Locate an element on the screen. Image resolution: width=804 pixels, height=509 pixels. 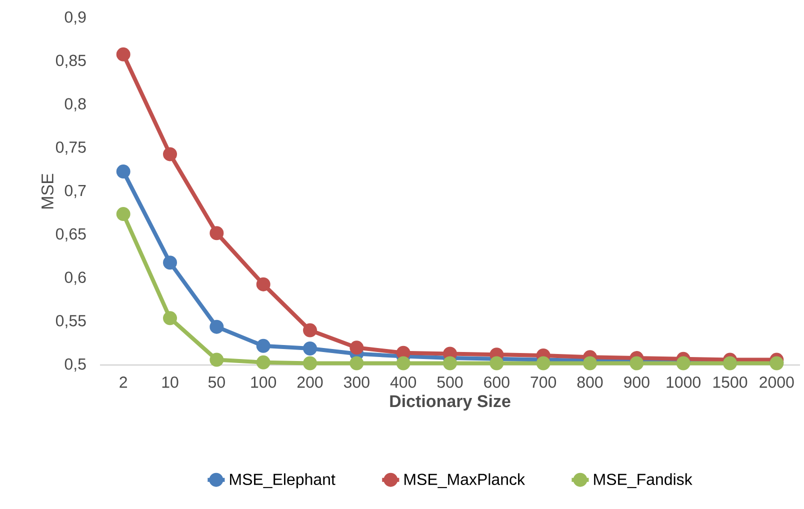
x-tick-label: 10 is located at coordinates (170, 382).